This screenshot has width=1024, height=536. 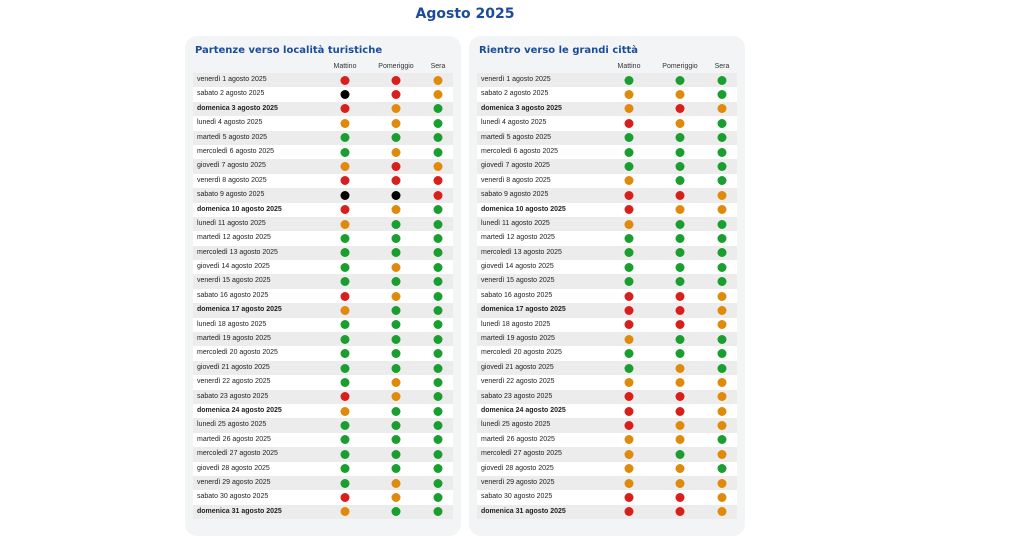 What do you see at coordinates (233, 367) in the screenshot?
I see `row-date: giovedì 21 agosto 2025` at bounding box center [233, 367].